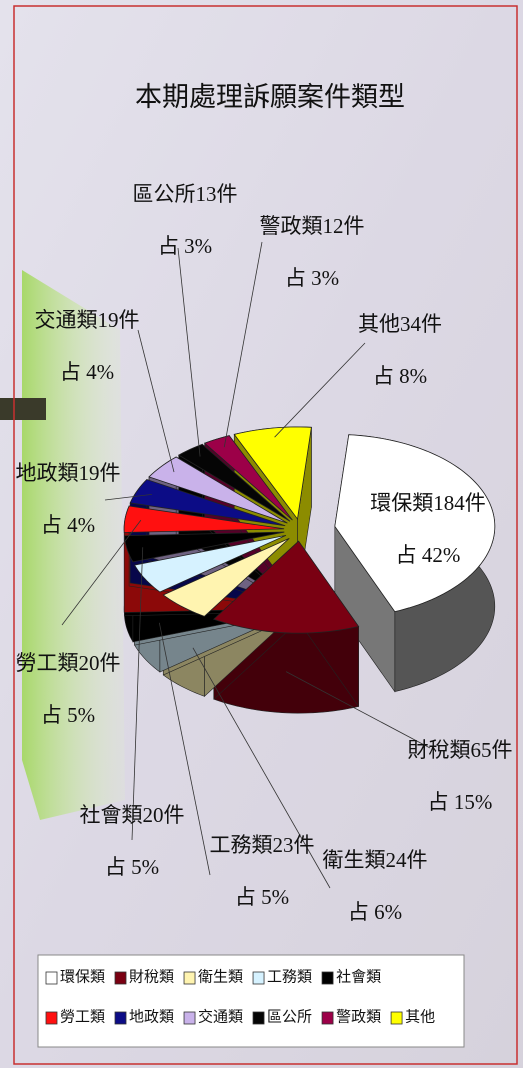 Image resolution: width=523 pixels, height=1068 pixels. Describe the element at coordinates (220, 1016) in the screenshot. I see `legend-label: 交通類` at that location.